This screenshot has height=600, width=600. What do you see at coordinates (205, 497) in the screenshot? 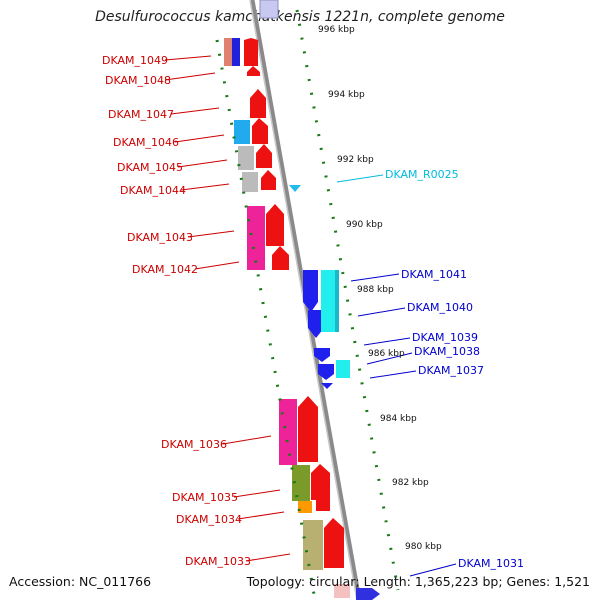
I see `gene-label-dkam-1035: DKAM_1035` at bounding box center [205, 497].